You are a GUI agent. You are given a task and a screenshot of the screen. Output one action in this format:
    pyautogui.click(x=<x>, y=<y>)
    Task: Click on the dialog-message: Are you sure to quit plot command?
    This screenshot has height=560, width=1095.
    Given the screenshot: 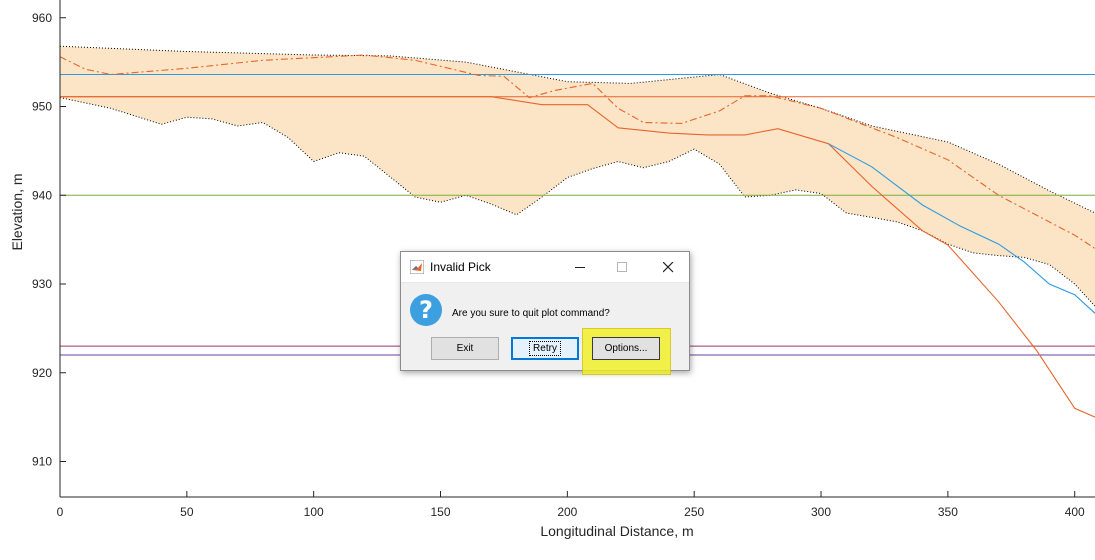 What is the action you would take?
    pyautogui.click(x=531, y=313)
    